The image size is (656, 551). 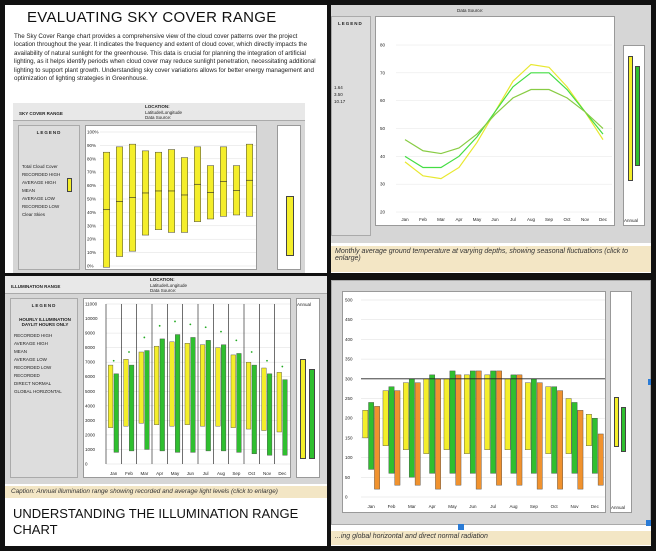 I want to click on sky-source: Data Source:, so click(x=158, y=117).